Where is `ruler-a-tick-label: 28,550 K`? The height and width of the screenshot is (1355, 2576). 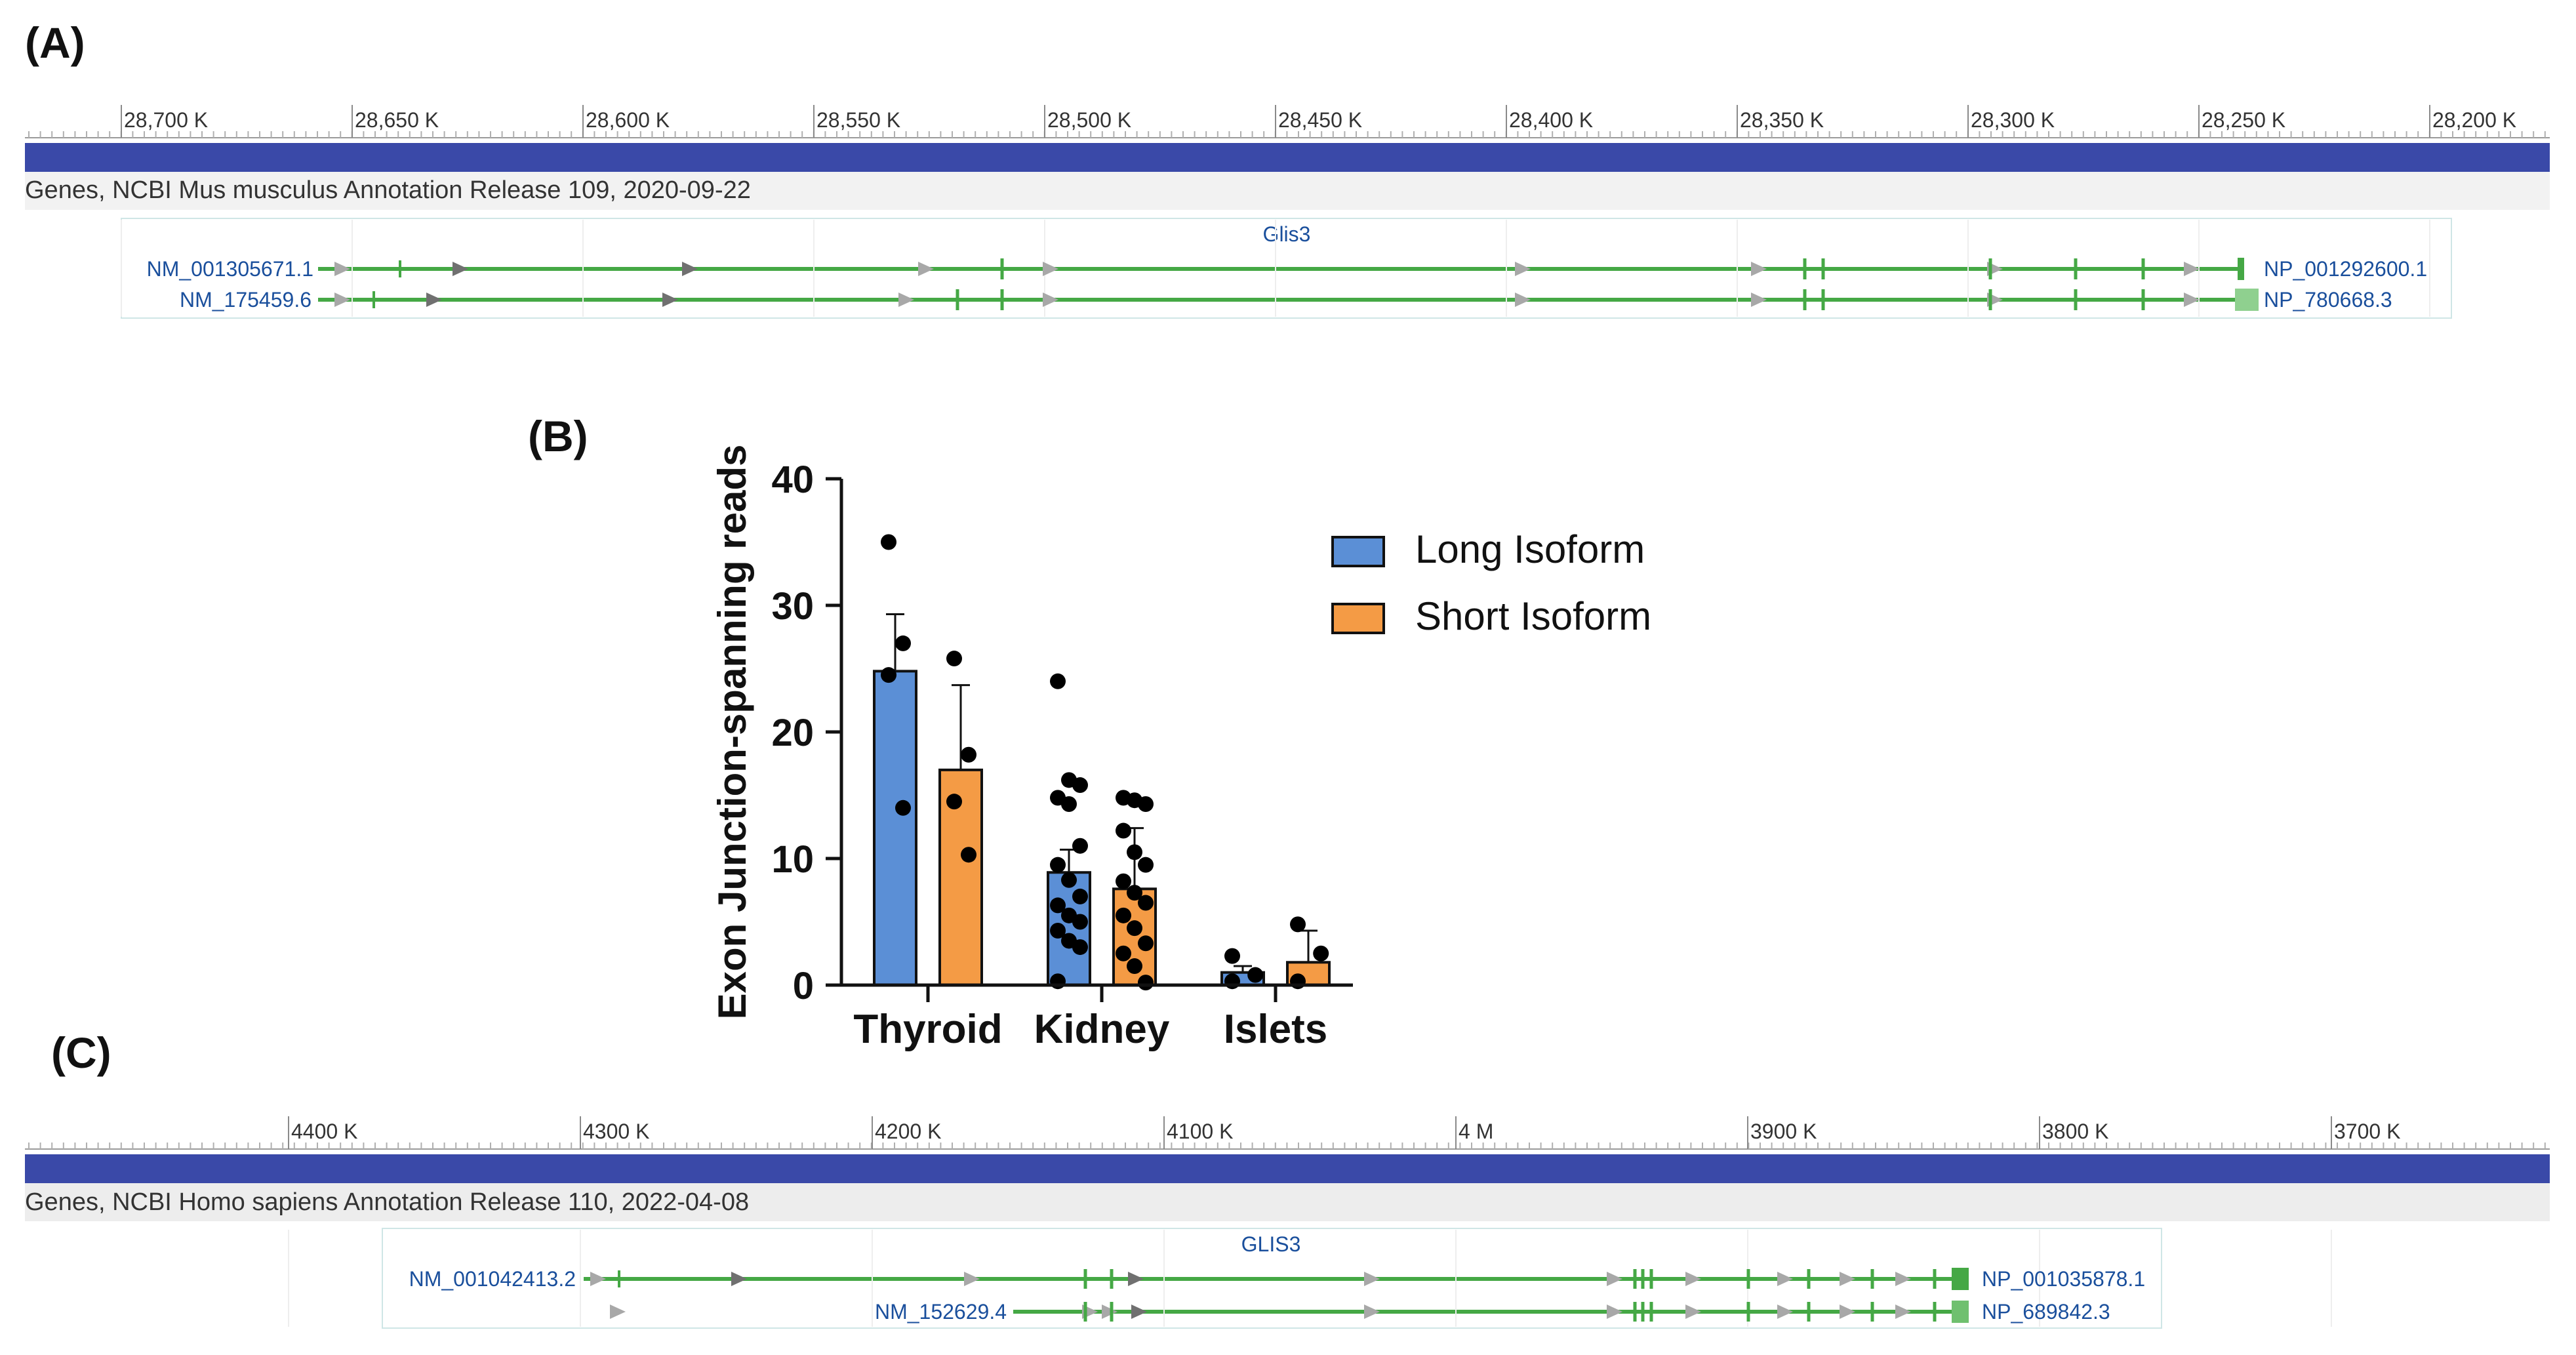 ruler-a-tick-label: 28,550 K is located at coordinates (858, 120).